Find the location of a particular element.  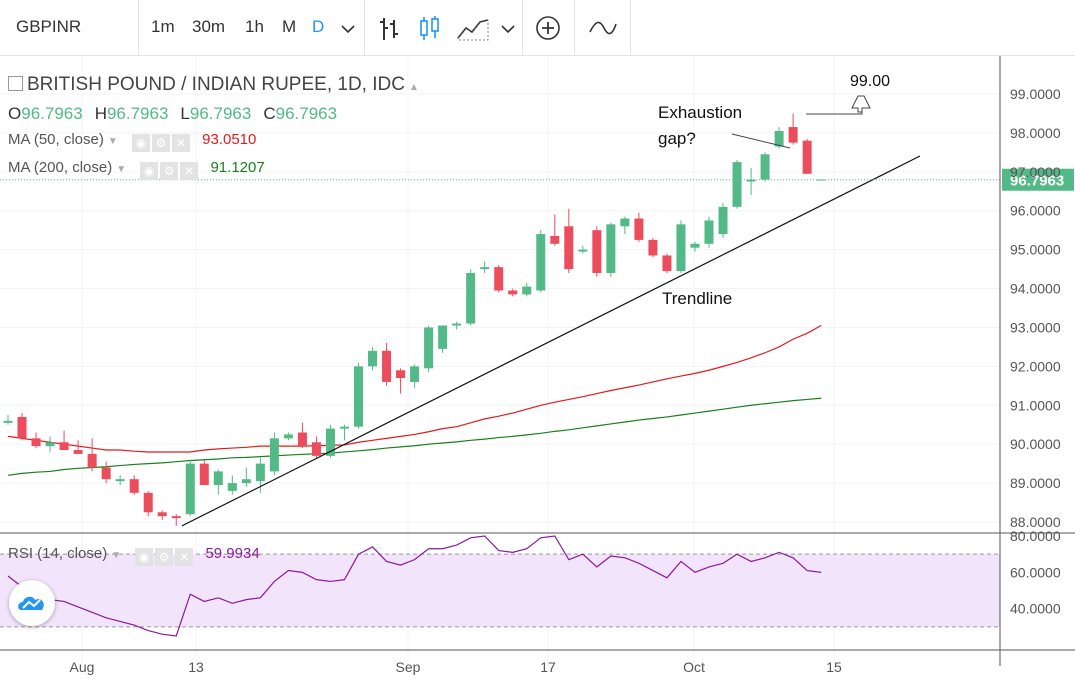

time-tick-label: 13 is located at coordinates (196, 667).